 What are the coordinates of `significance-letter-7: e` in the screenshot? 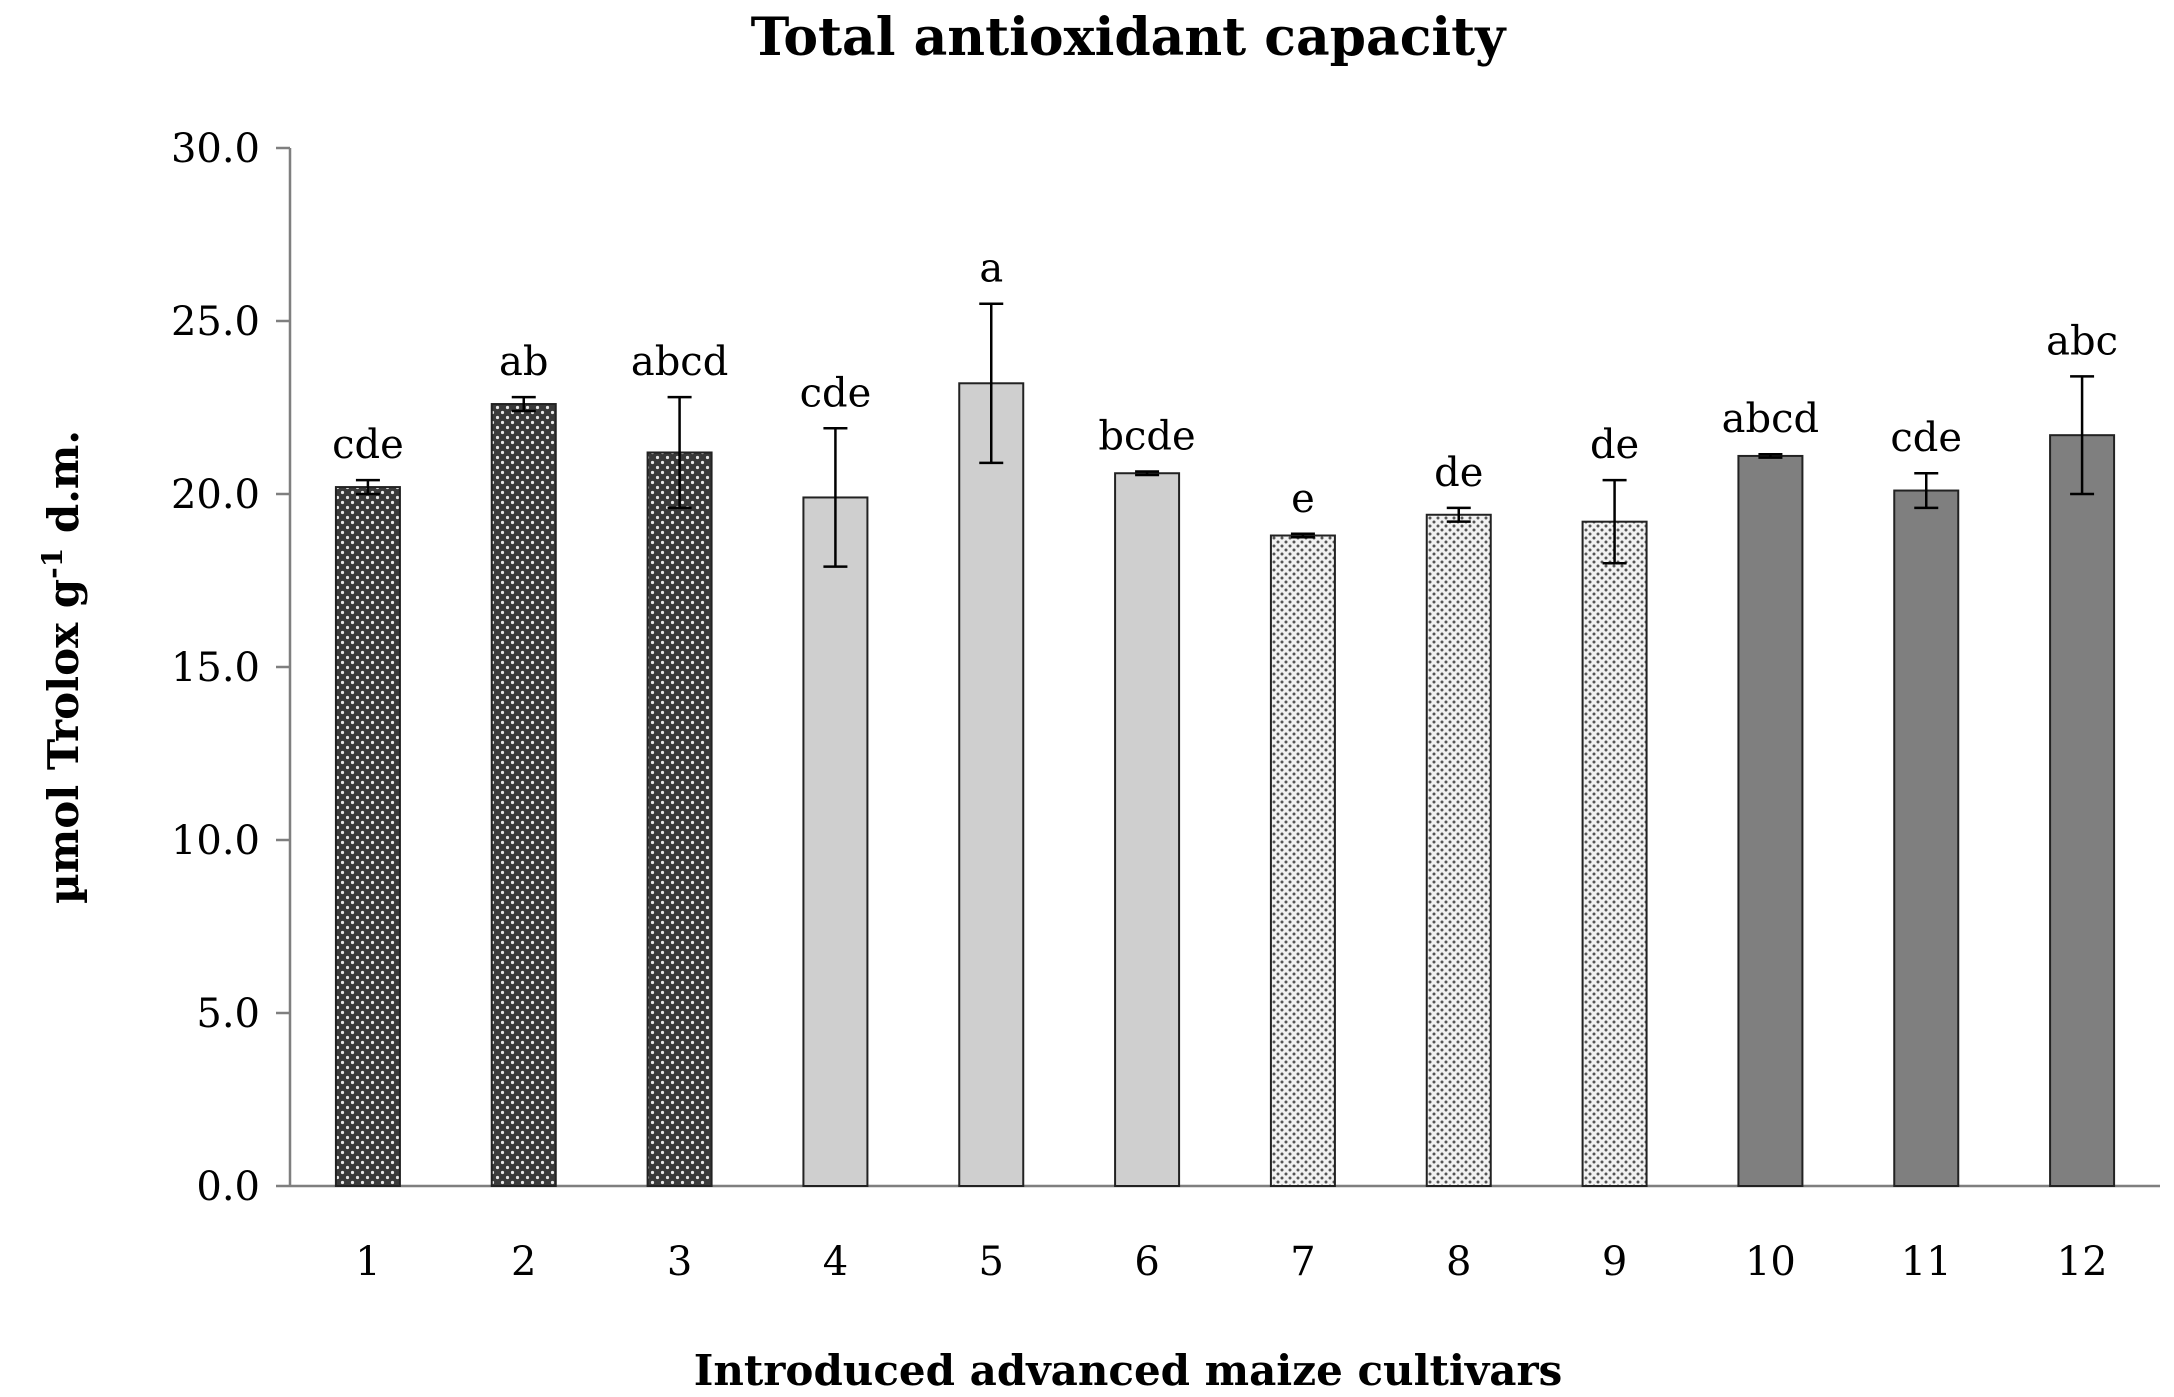 It's located at (1303, 499).